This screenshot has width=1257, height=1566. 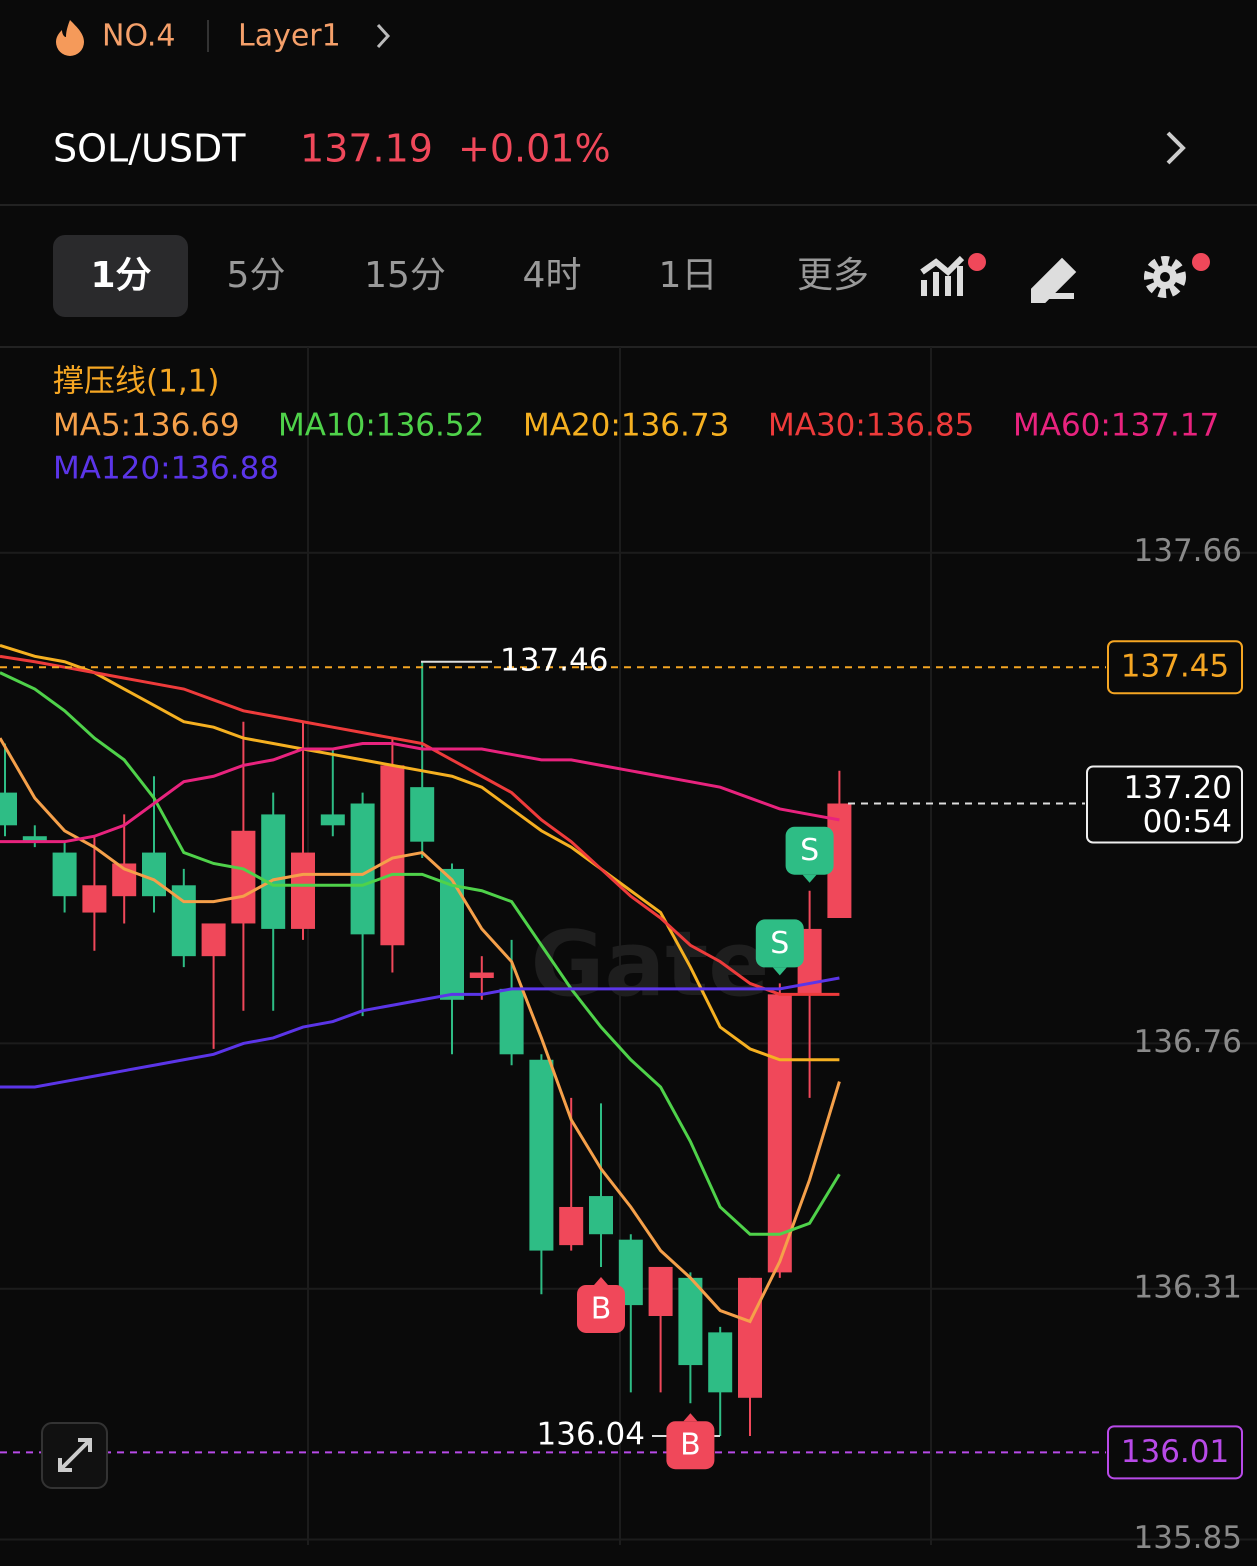 What do you see at coordinates (552, 275) in the screenshot?
I see `timeframe-tab: 4时` at bounding box center [552, 275].